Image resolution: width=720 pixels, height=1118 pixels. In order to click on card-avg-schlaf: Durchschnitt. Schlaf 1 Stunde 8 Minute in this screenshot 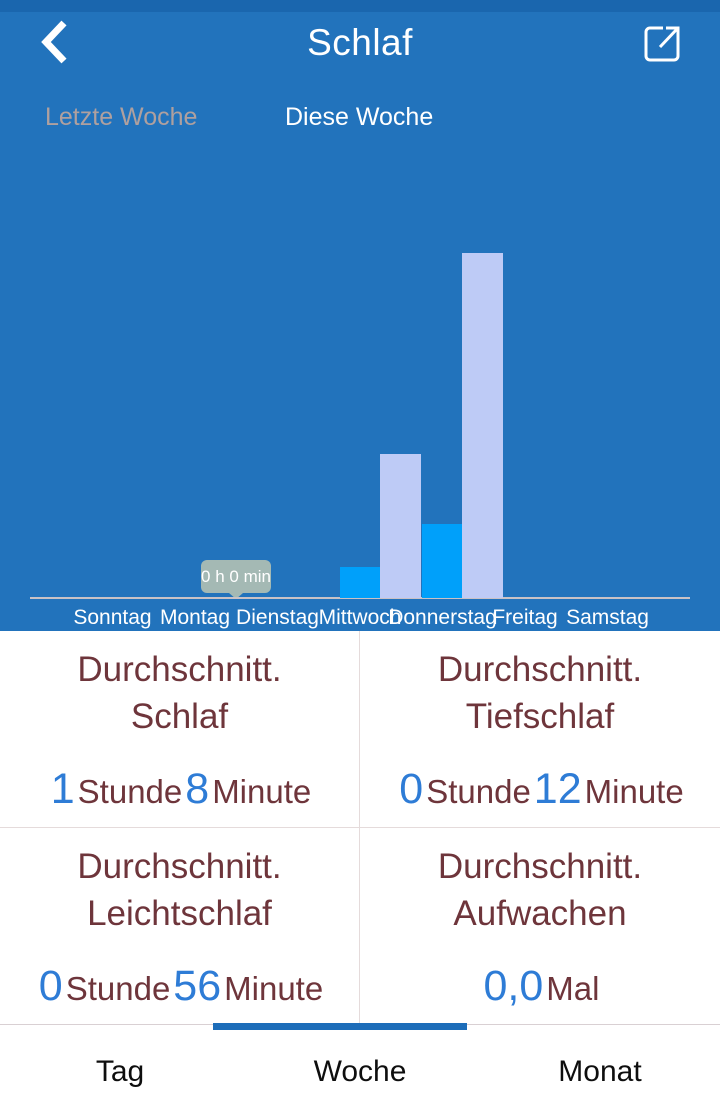, I will do `click(180, 729)`.